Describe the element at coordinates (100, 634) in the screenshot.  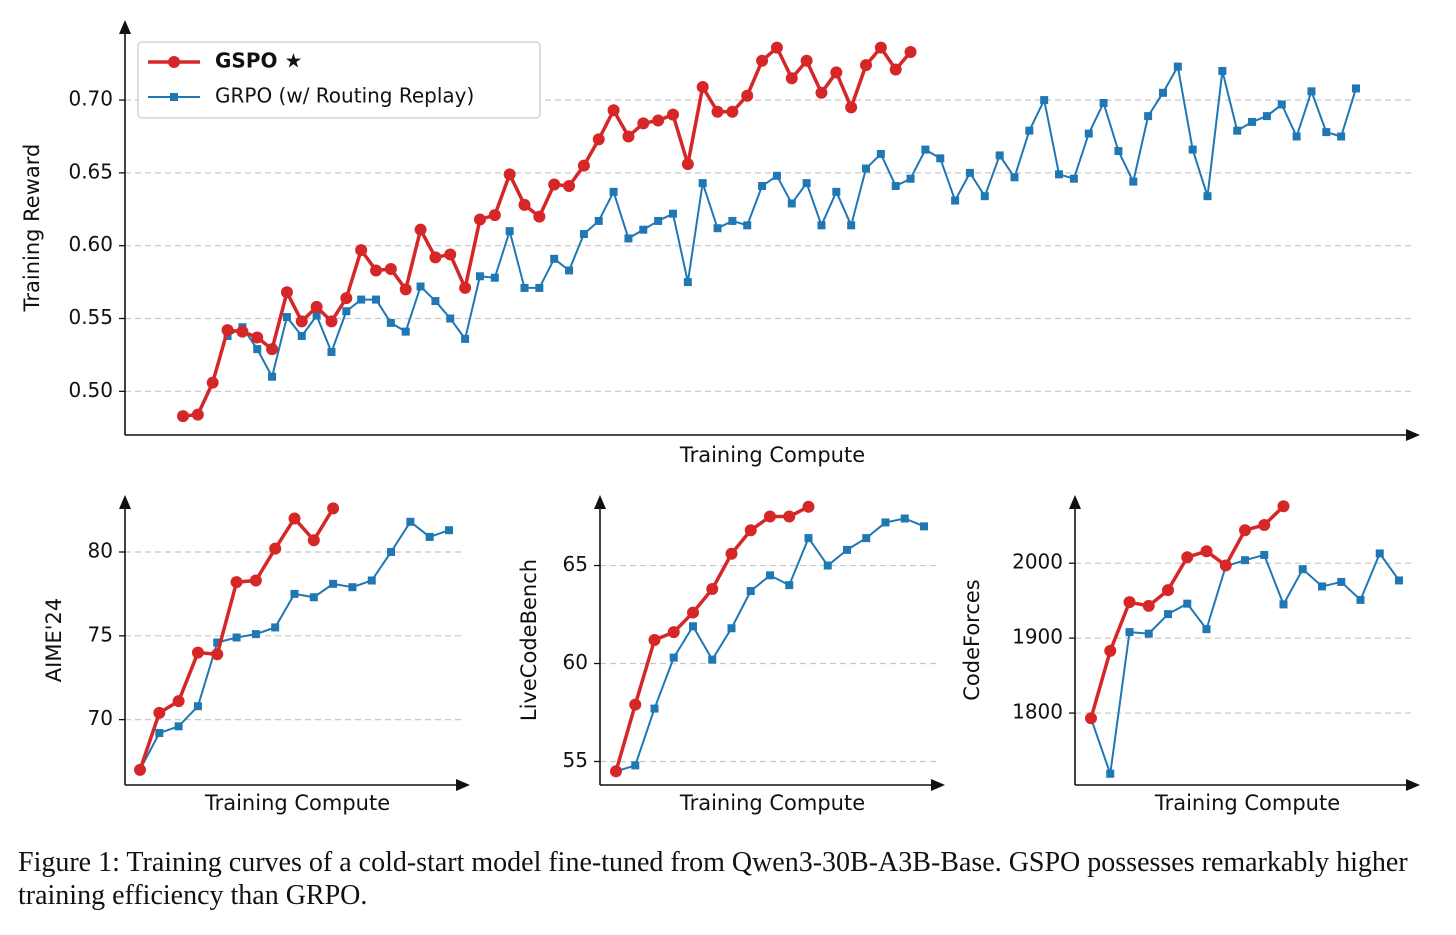
I see `y-tick-label: 75` at that location.